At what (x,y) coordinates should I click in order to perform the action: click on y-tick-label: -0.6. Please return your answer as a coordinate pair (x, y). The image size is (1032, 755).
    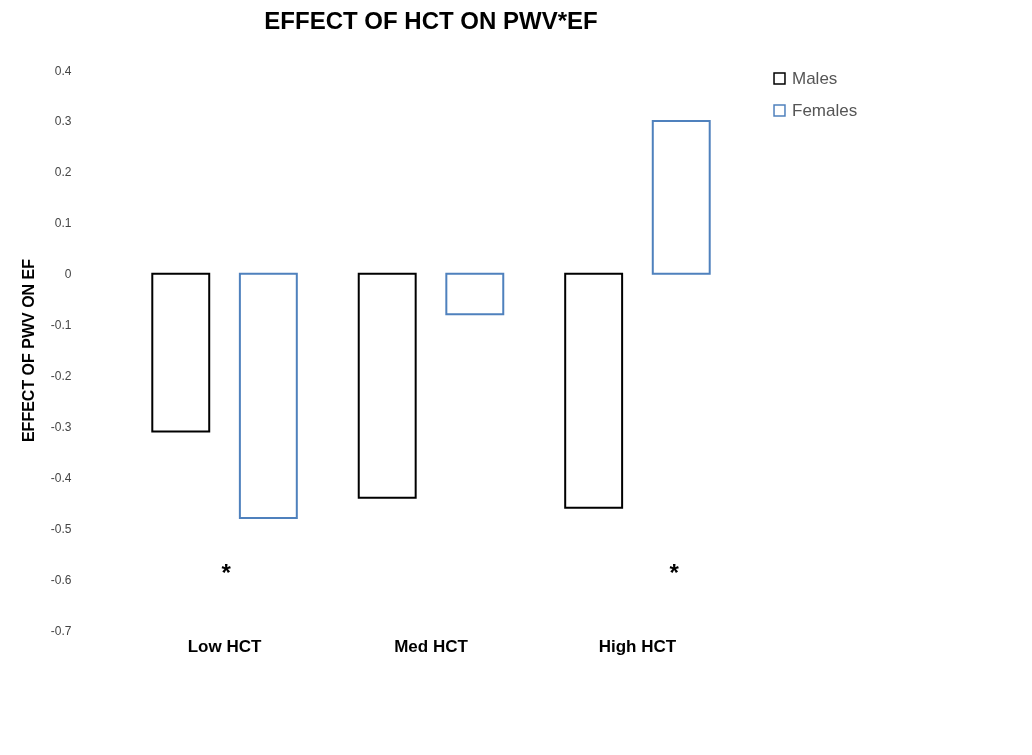
    Looking at the image, I should click on (61, 579).